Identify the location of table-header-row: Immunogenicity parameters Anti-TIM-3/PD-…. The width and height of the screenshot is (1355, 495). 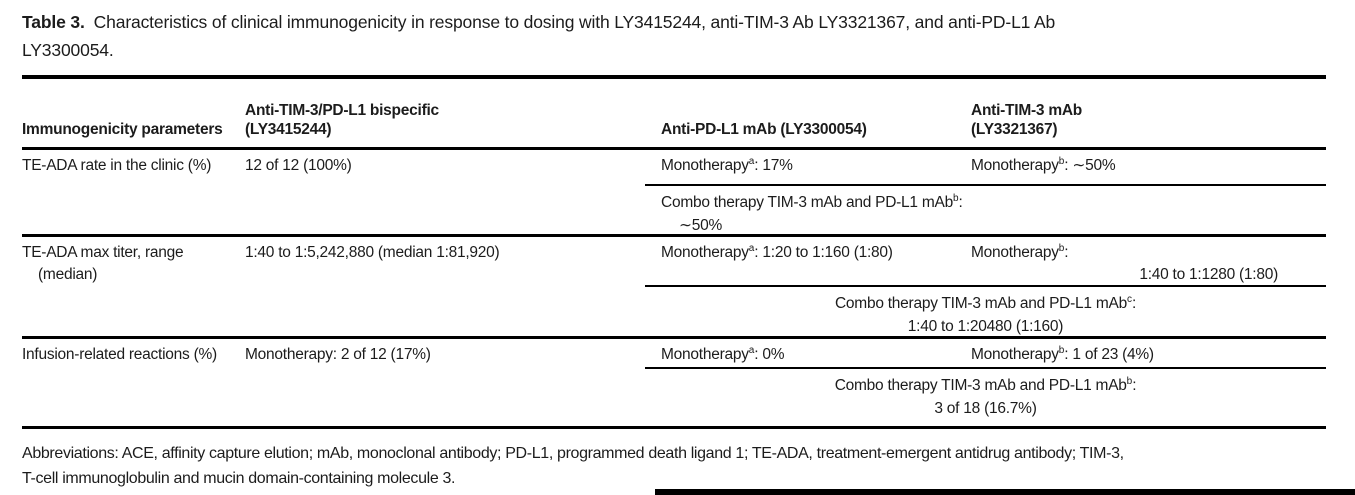
(674, 114).